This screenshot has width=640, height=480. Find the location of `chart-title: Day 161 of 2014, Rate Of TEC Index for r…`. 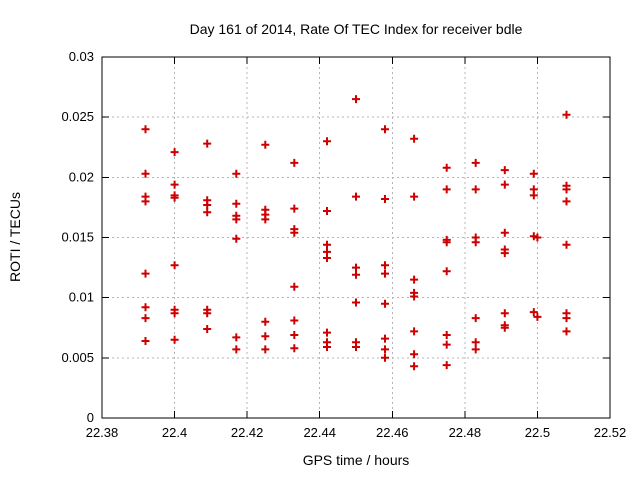

chart-title: Day 161 of 2014, Rate Of TEC Index for r… is located at coordinates (356, 29).